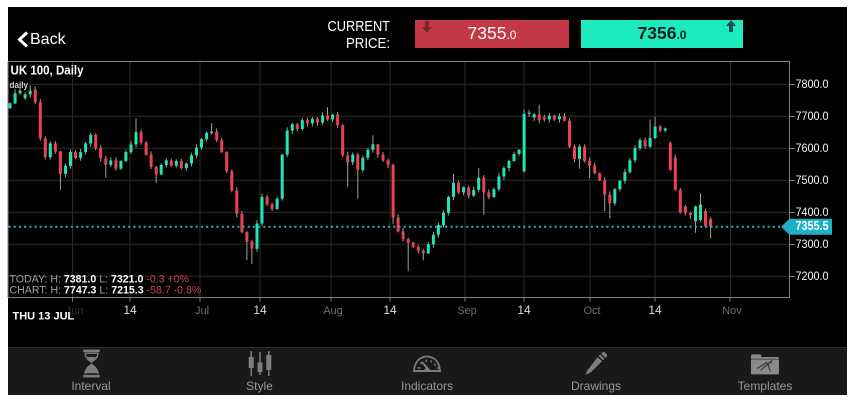  I want to click on svg-text: Jul, so click(202, 311).